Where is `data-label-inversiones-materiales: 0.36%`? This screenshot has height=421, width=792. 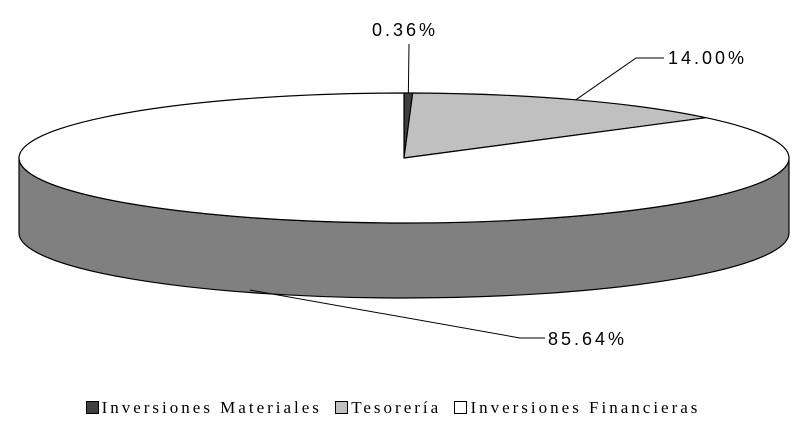 data-label-inversiones-materiales: 0.36% is located at coordinates (405, 30).